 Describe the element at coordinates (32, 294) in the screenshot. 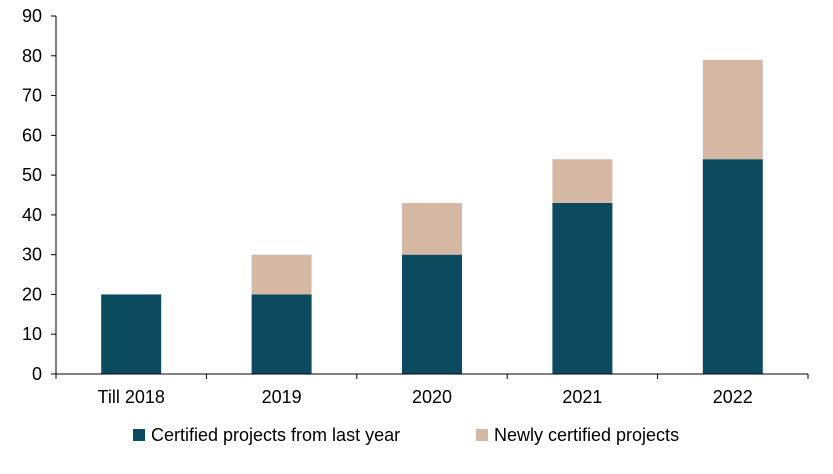

I see `y-tick-label: 20` at that location.